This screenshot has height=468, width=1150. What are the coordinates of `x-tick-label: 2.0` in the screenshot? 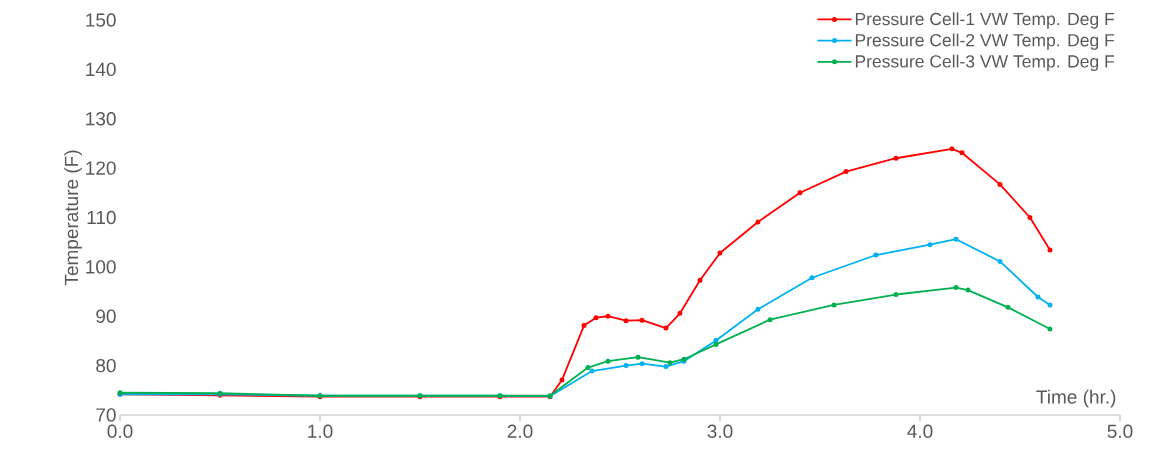 It's located at (520, 431).